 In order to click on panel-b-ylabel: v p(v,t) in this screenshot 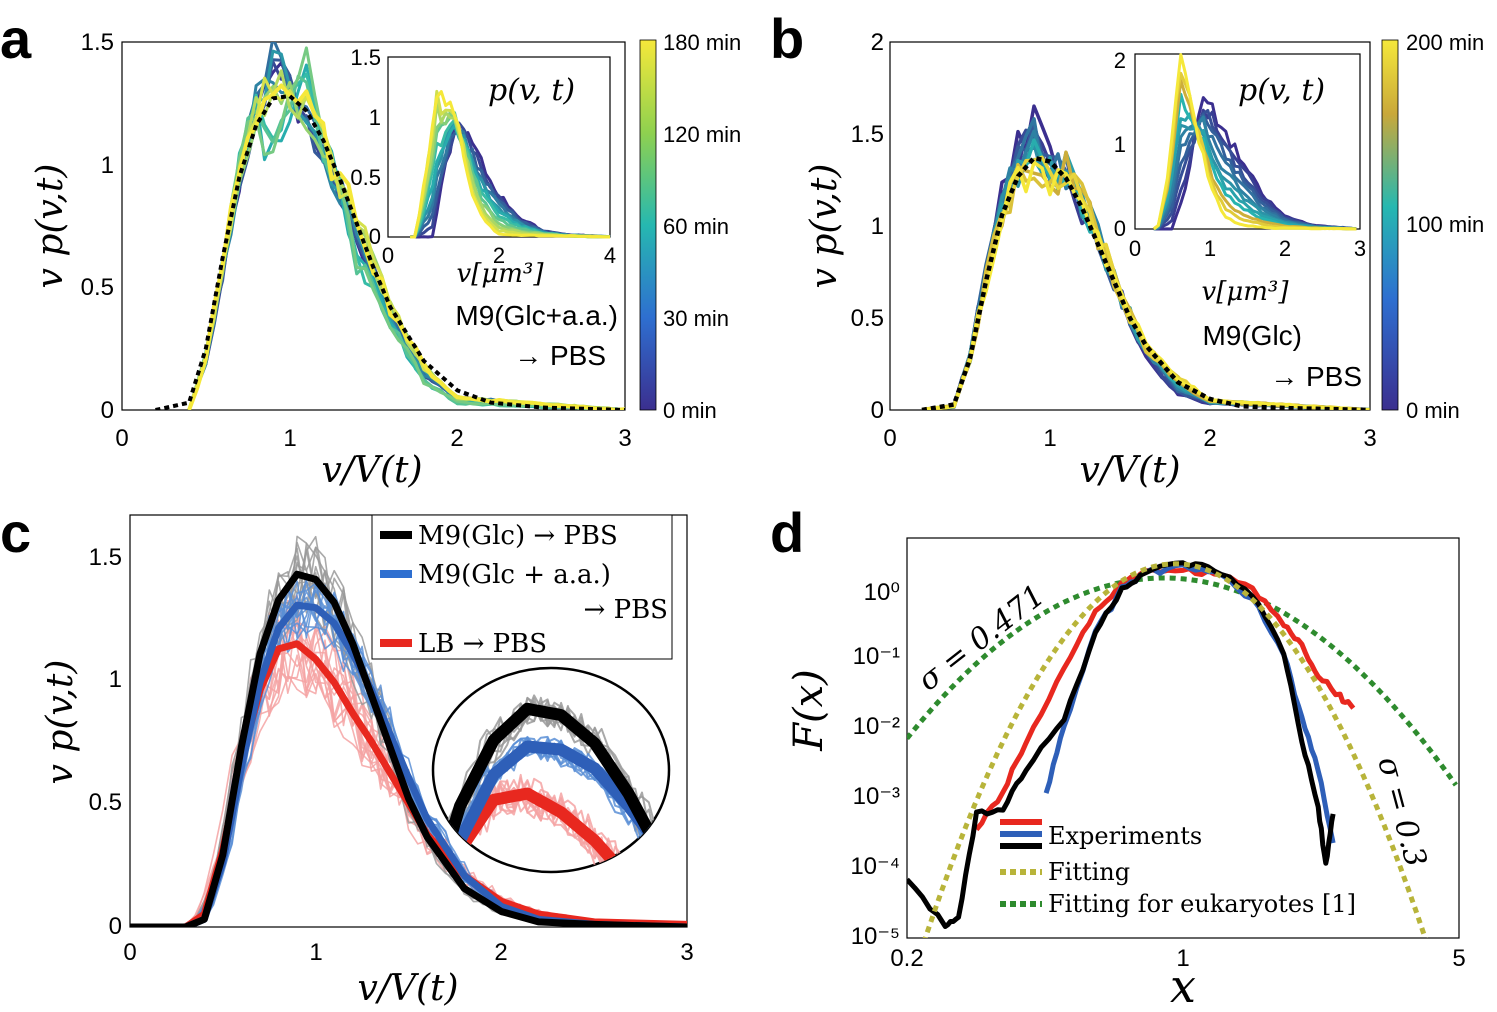, I will do `click(824, 226)`.